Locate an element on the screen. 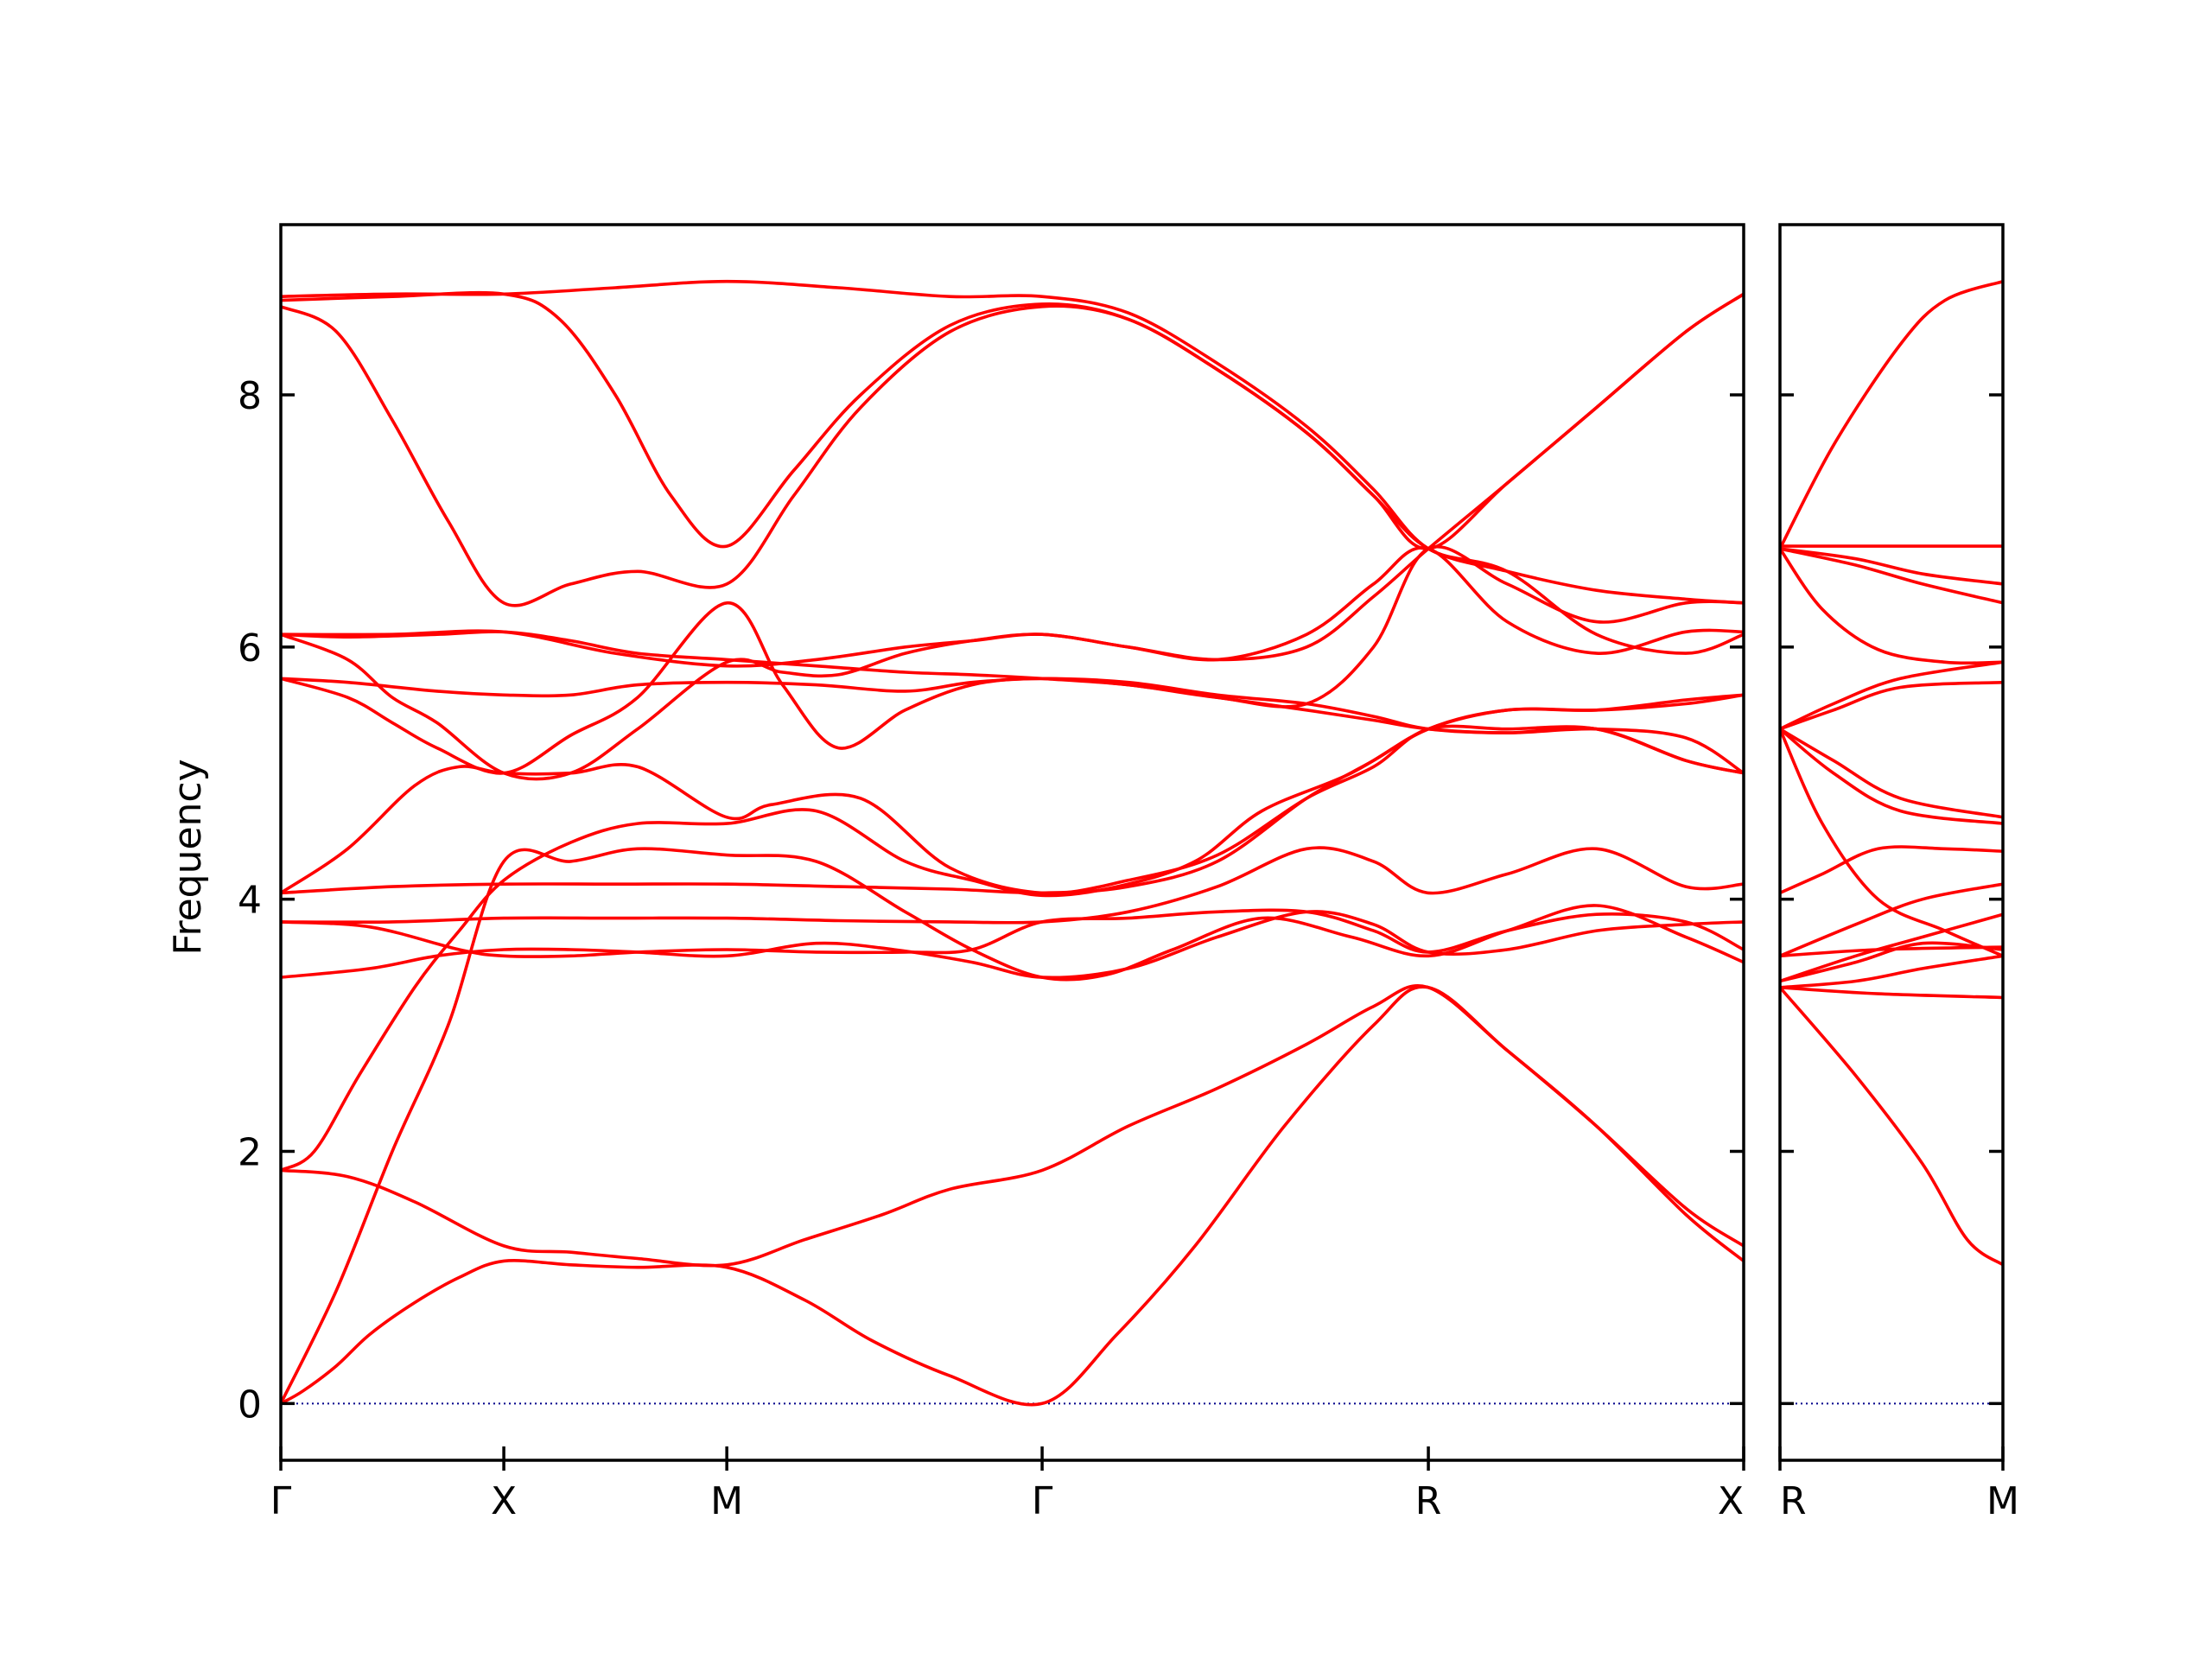 The image size is (2212, 1659). y-axis-title: Frequency is located at coordinates (188, 857).